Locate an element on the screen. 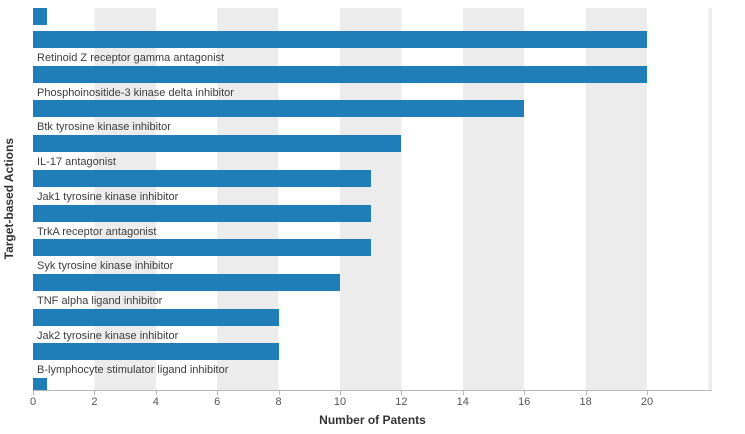  y-axis-title-wrap: Target-based Actions is located at coordinates (9, 199).